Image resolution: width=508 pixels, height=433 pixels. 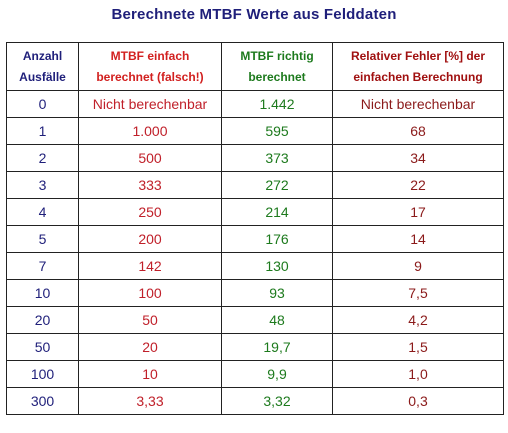 I want to click on table-row: 10 100 93 7,5, so click(x=255, y=293).